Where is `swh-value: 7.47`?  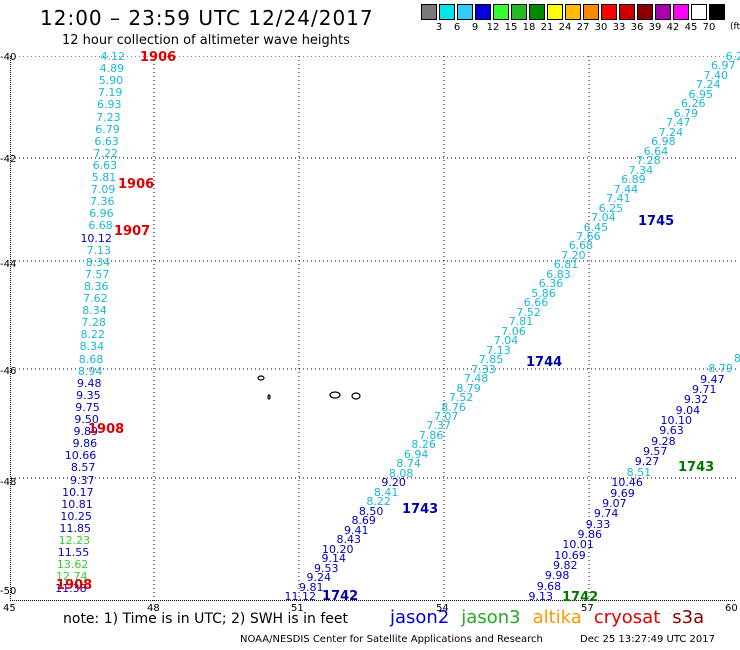
swh-value: 7.47 is located at coordinates (678, 123).